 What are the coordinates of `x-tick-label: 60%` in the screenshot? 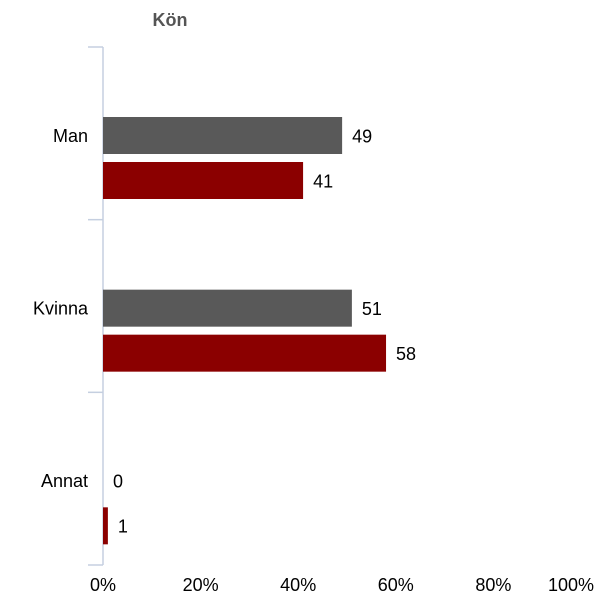 It's located at (396, 585).